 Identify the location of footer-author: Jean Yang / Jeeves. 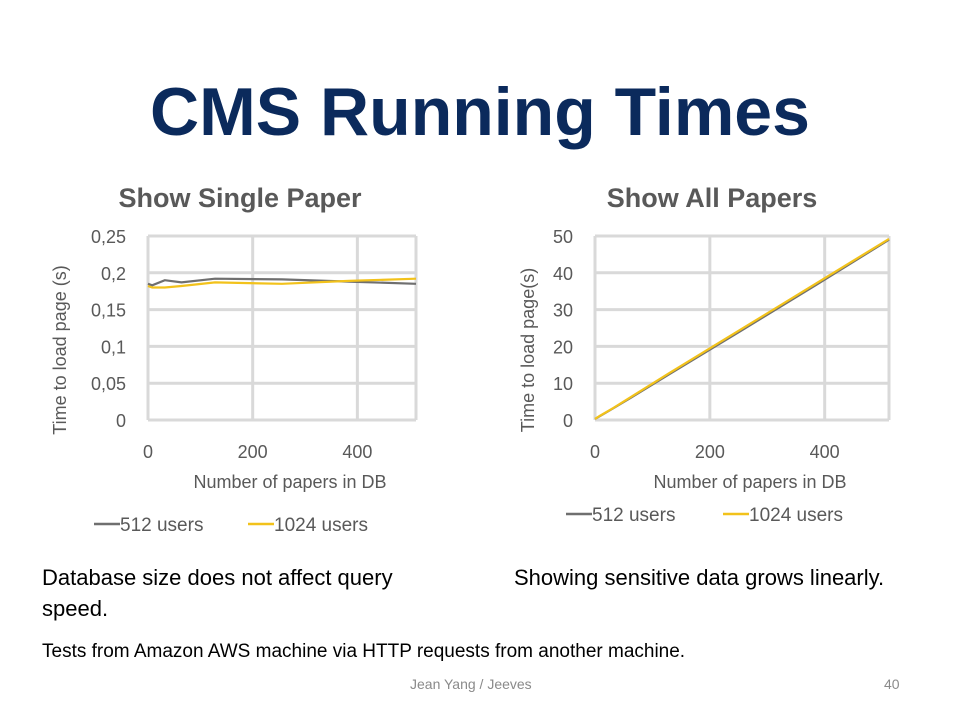
(471, 684).